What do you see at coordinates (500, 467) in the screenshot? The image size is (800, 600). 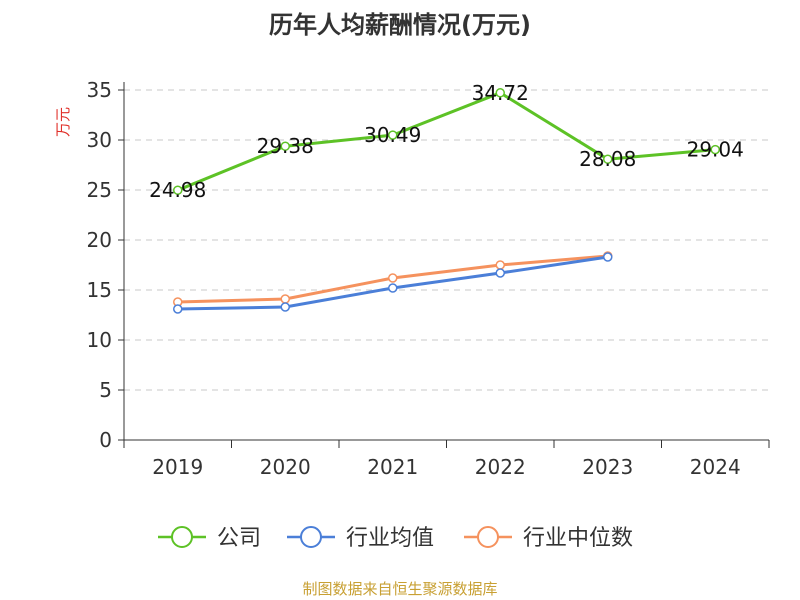 I see `x-tick-label-2022: 2022` at bounding box center [500, 467].